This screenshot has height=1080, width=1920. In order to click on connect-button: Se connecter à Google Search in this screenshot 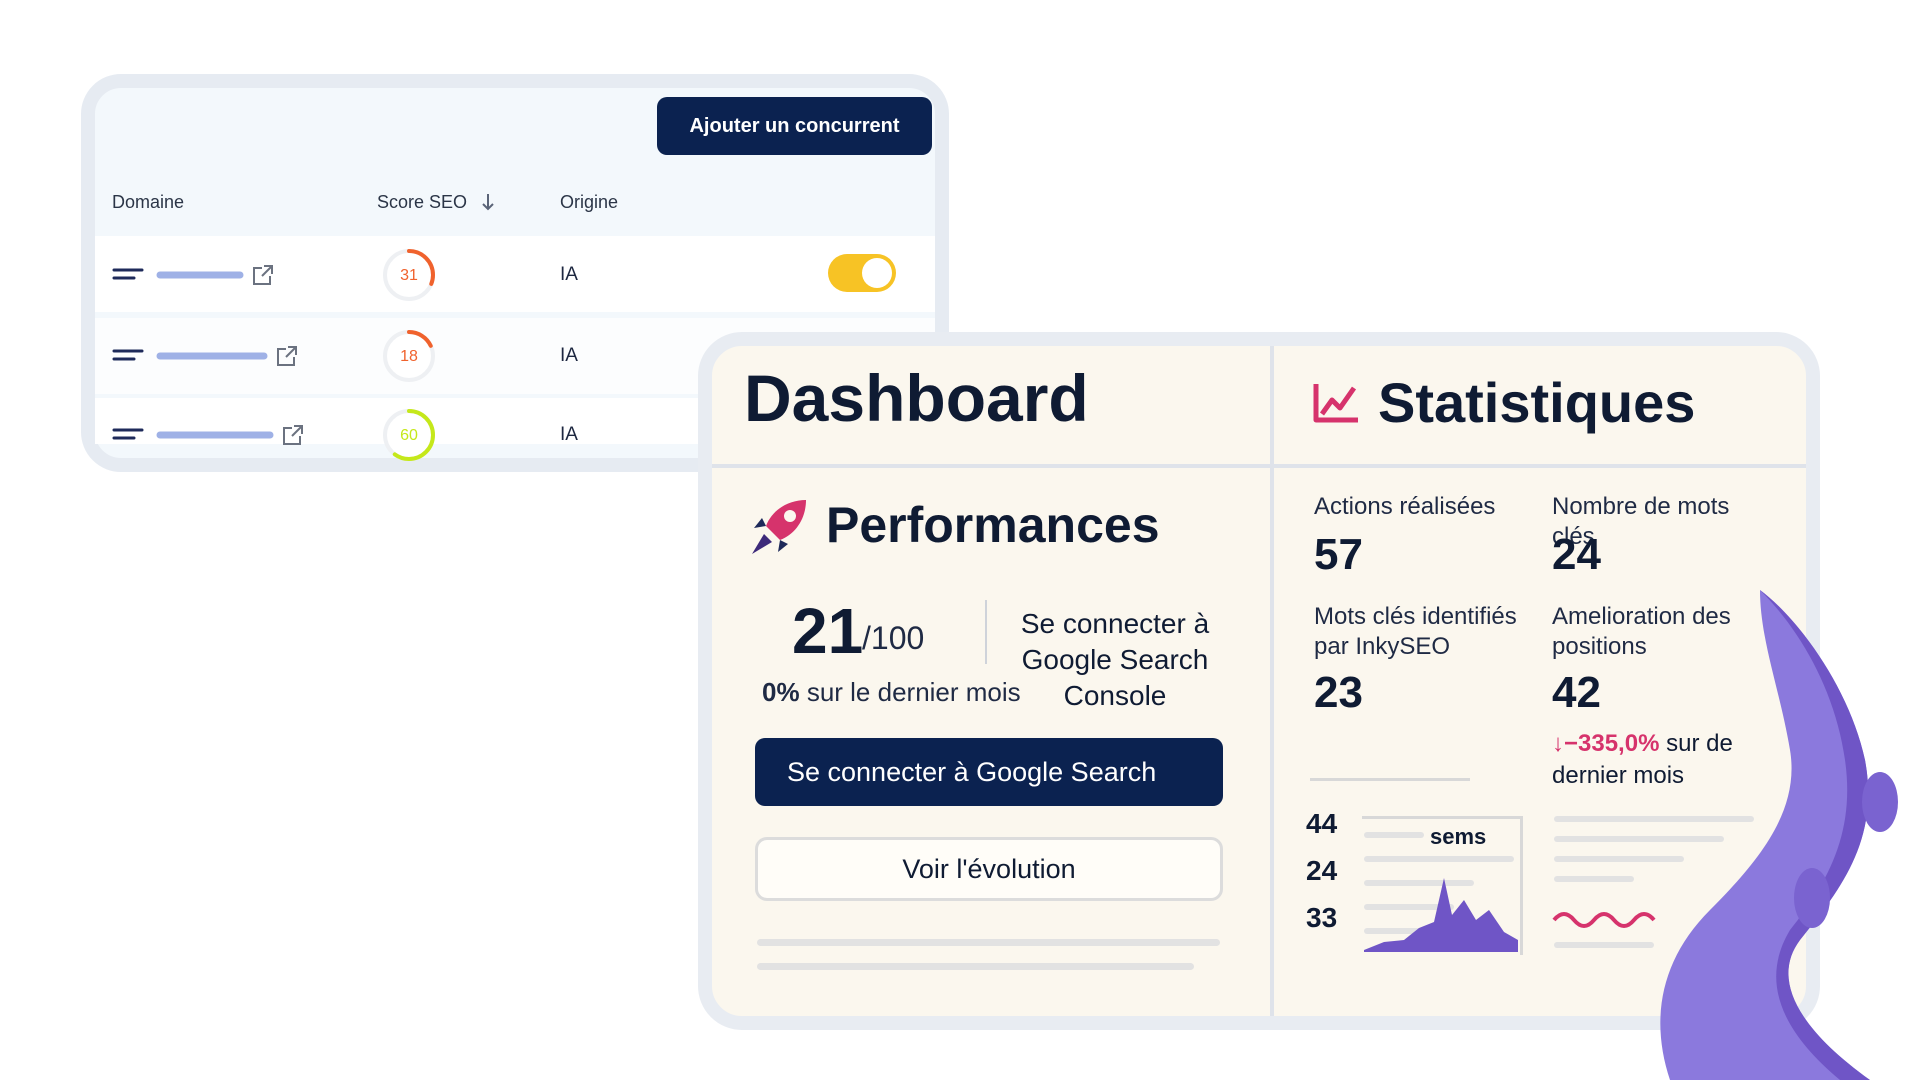, I will do `click(989, 772)`.